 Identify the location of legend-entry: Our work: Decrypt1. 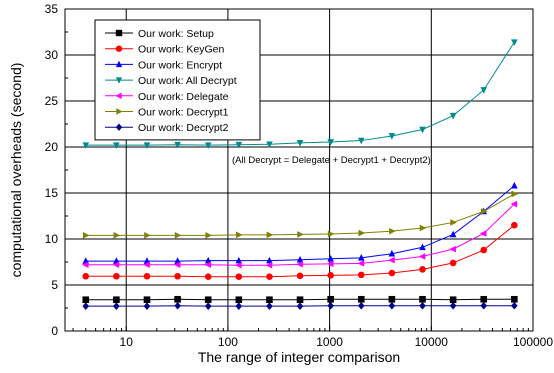
(167, 113).